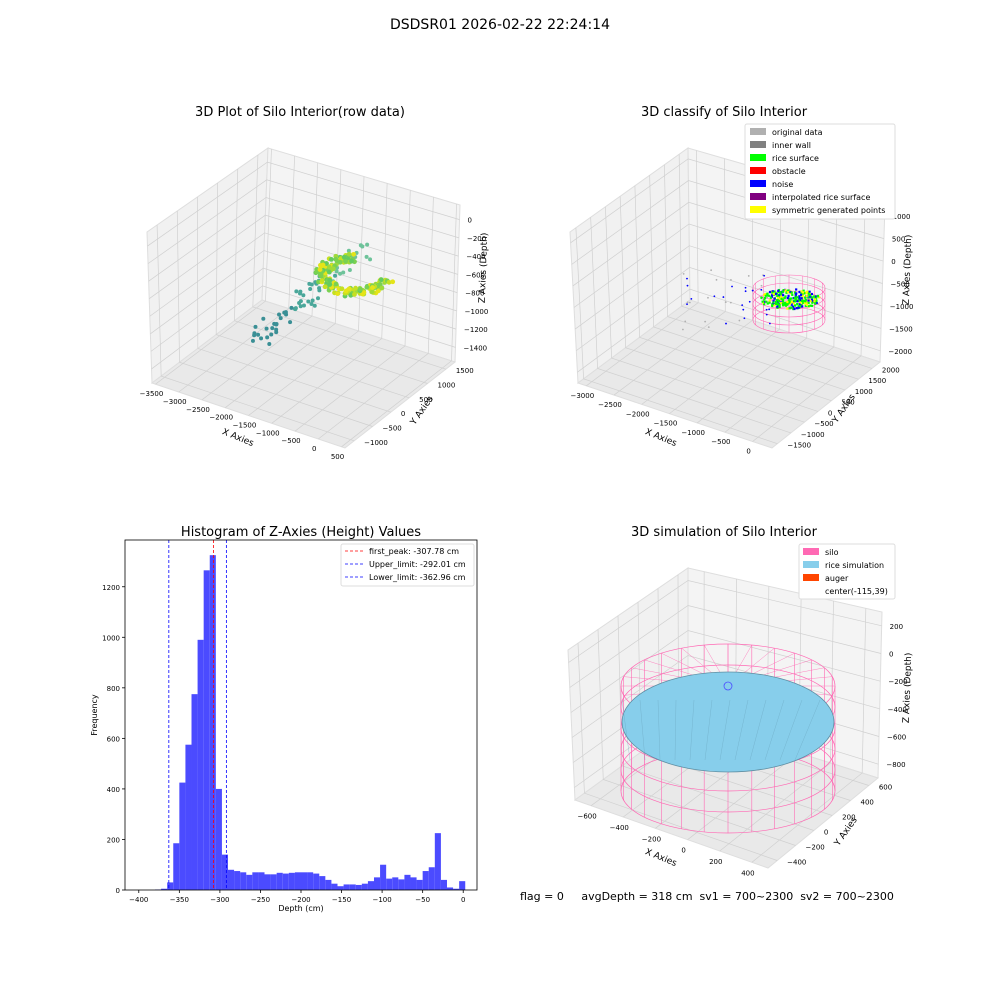 This screenshot has width=1000, height=1000. I want to click on legend-label: center(-115,39), so click(856, 591).